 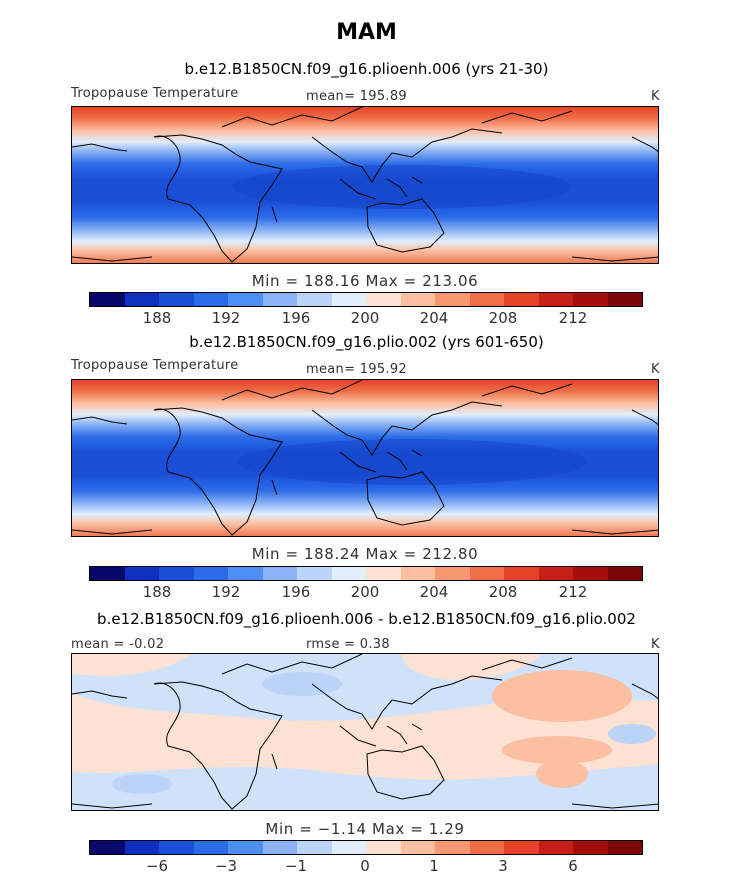 What do you see at coordinates (503, 318) in the screenshot?
I see `panel-1-tick-label: 208` at bounding box center [503, 318].